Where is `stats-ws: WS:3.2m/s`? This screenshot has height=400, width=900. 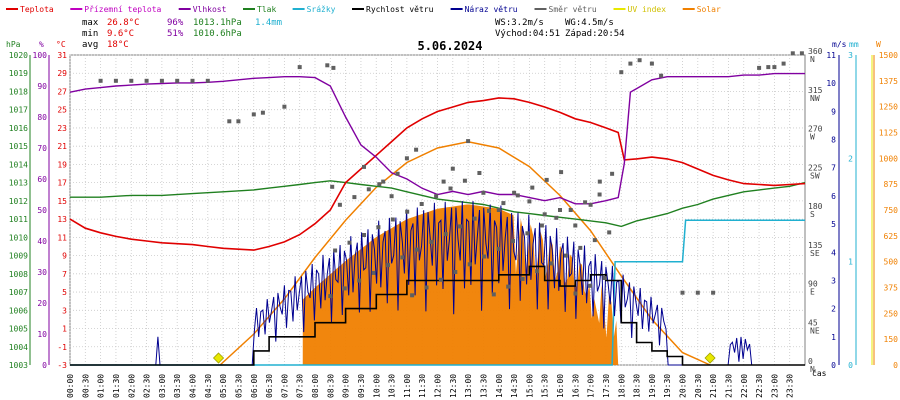 stats-ws: WS:3.2m/s is located at coordinates (519, 23).